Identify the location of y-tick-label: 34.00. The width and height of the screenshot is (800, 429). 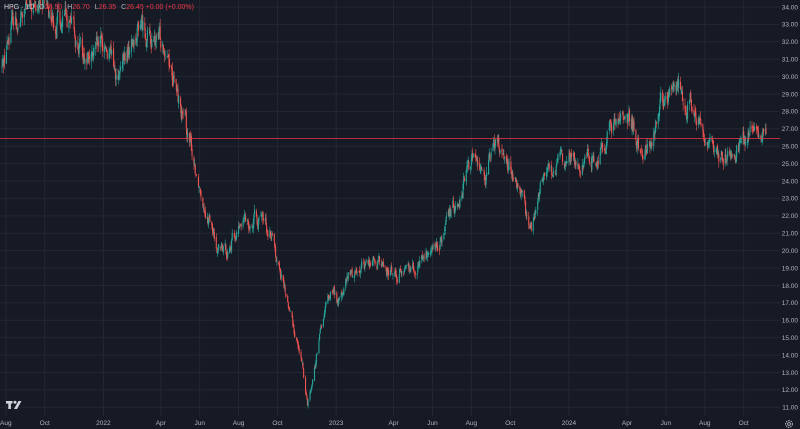
(790, 7).